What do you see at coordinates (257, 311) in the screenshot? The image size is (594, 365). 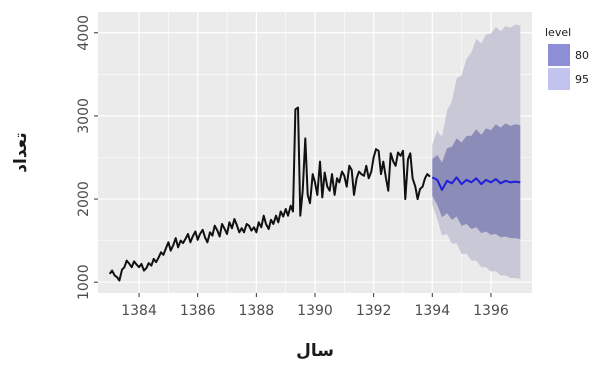 I see `x-tick-label: 1388` at bounding box center [257, 311].